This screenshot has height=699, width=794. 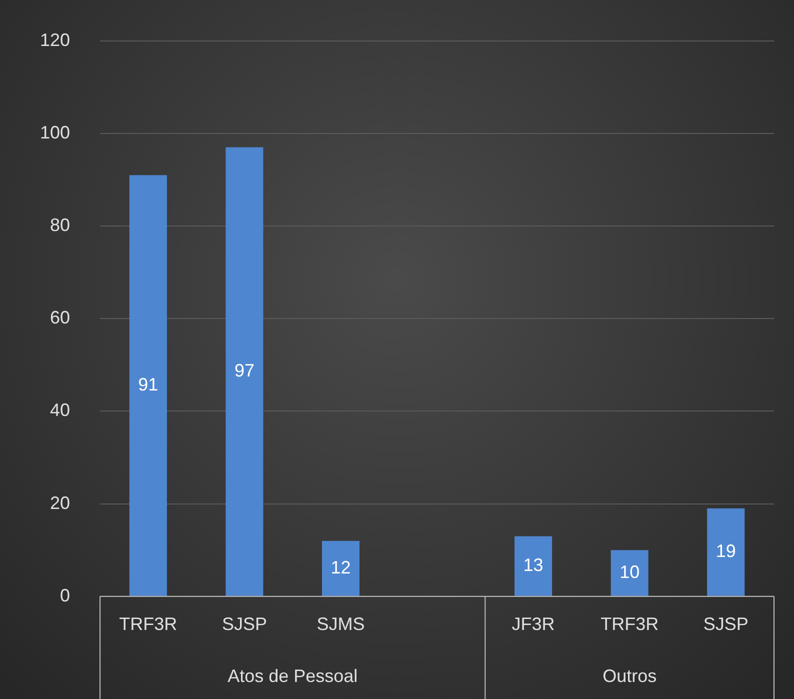 What do you see at coordinates (533, 624) in the screenshot?
I see `x-tick-label: JF3R` at bounding box center [533, 624].